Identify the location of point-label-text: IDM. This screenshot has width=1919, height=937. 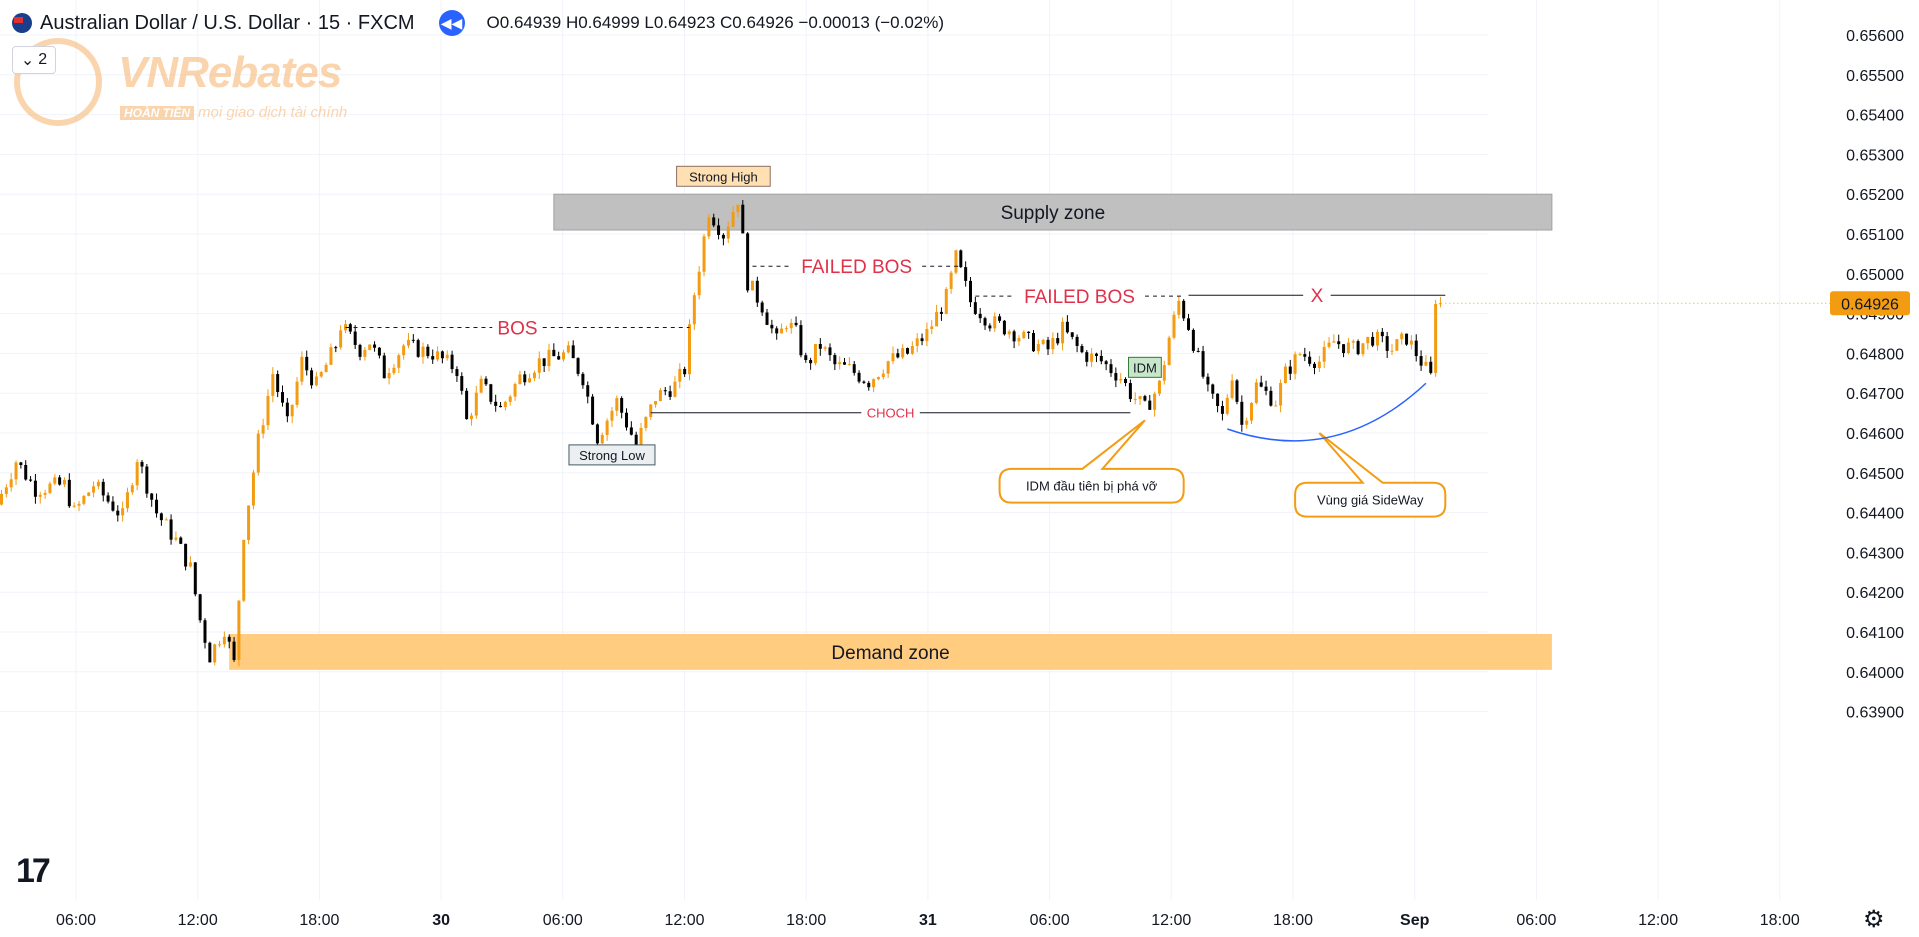
(1145, 367).